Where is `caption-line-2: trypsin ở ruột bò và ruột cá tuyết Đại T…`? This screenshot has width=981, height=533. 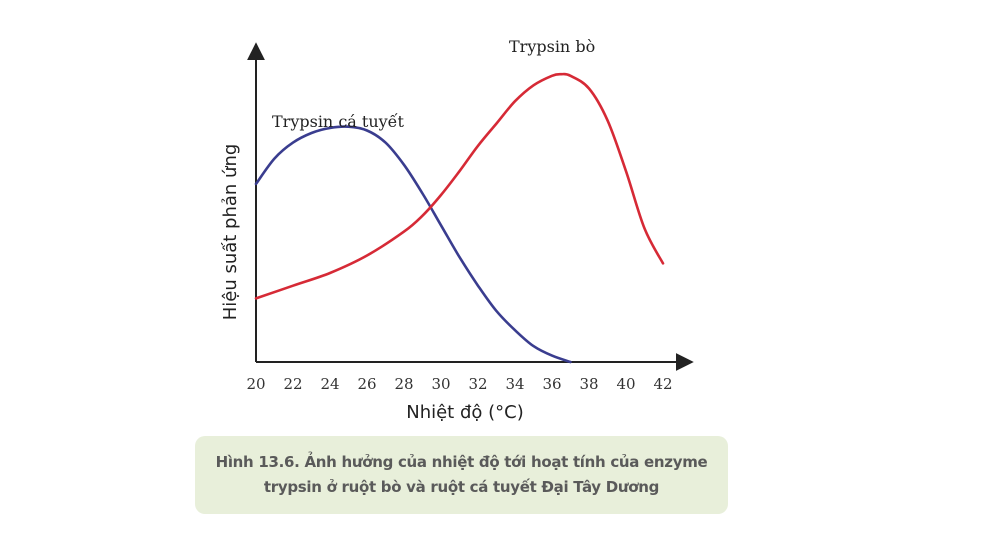
caption-line-2: trypsin ở ruột bò và ruột cá tuyết Đại T… is located at coordinates (461, 487).